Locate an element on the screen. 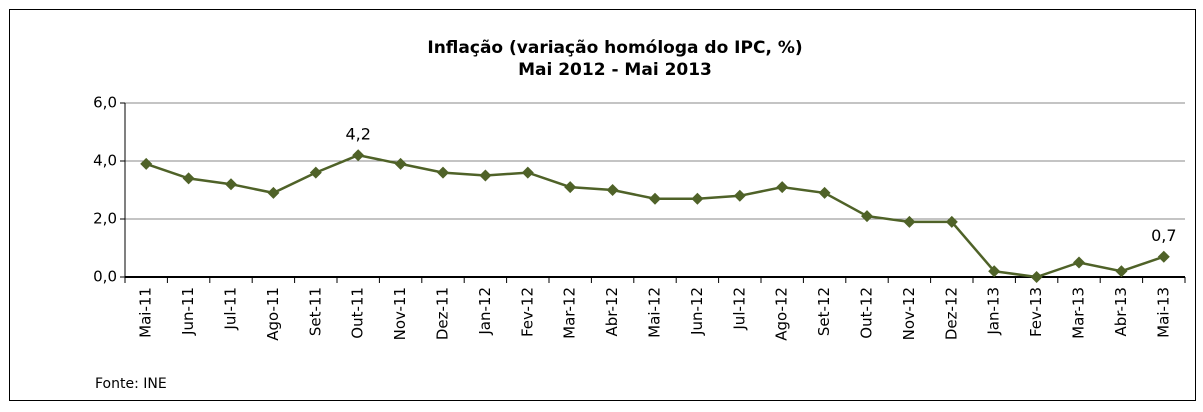  data-label: 0,7 is located at coordinates (1163, 235).